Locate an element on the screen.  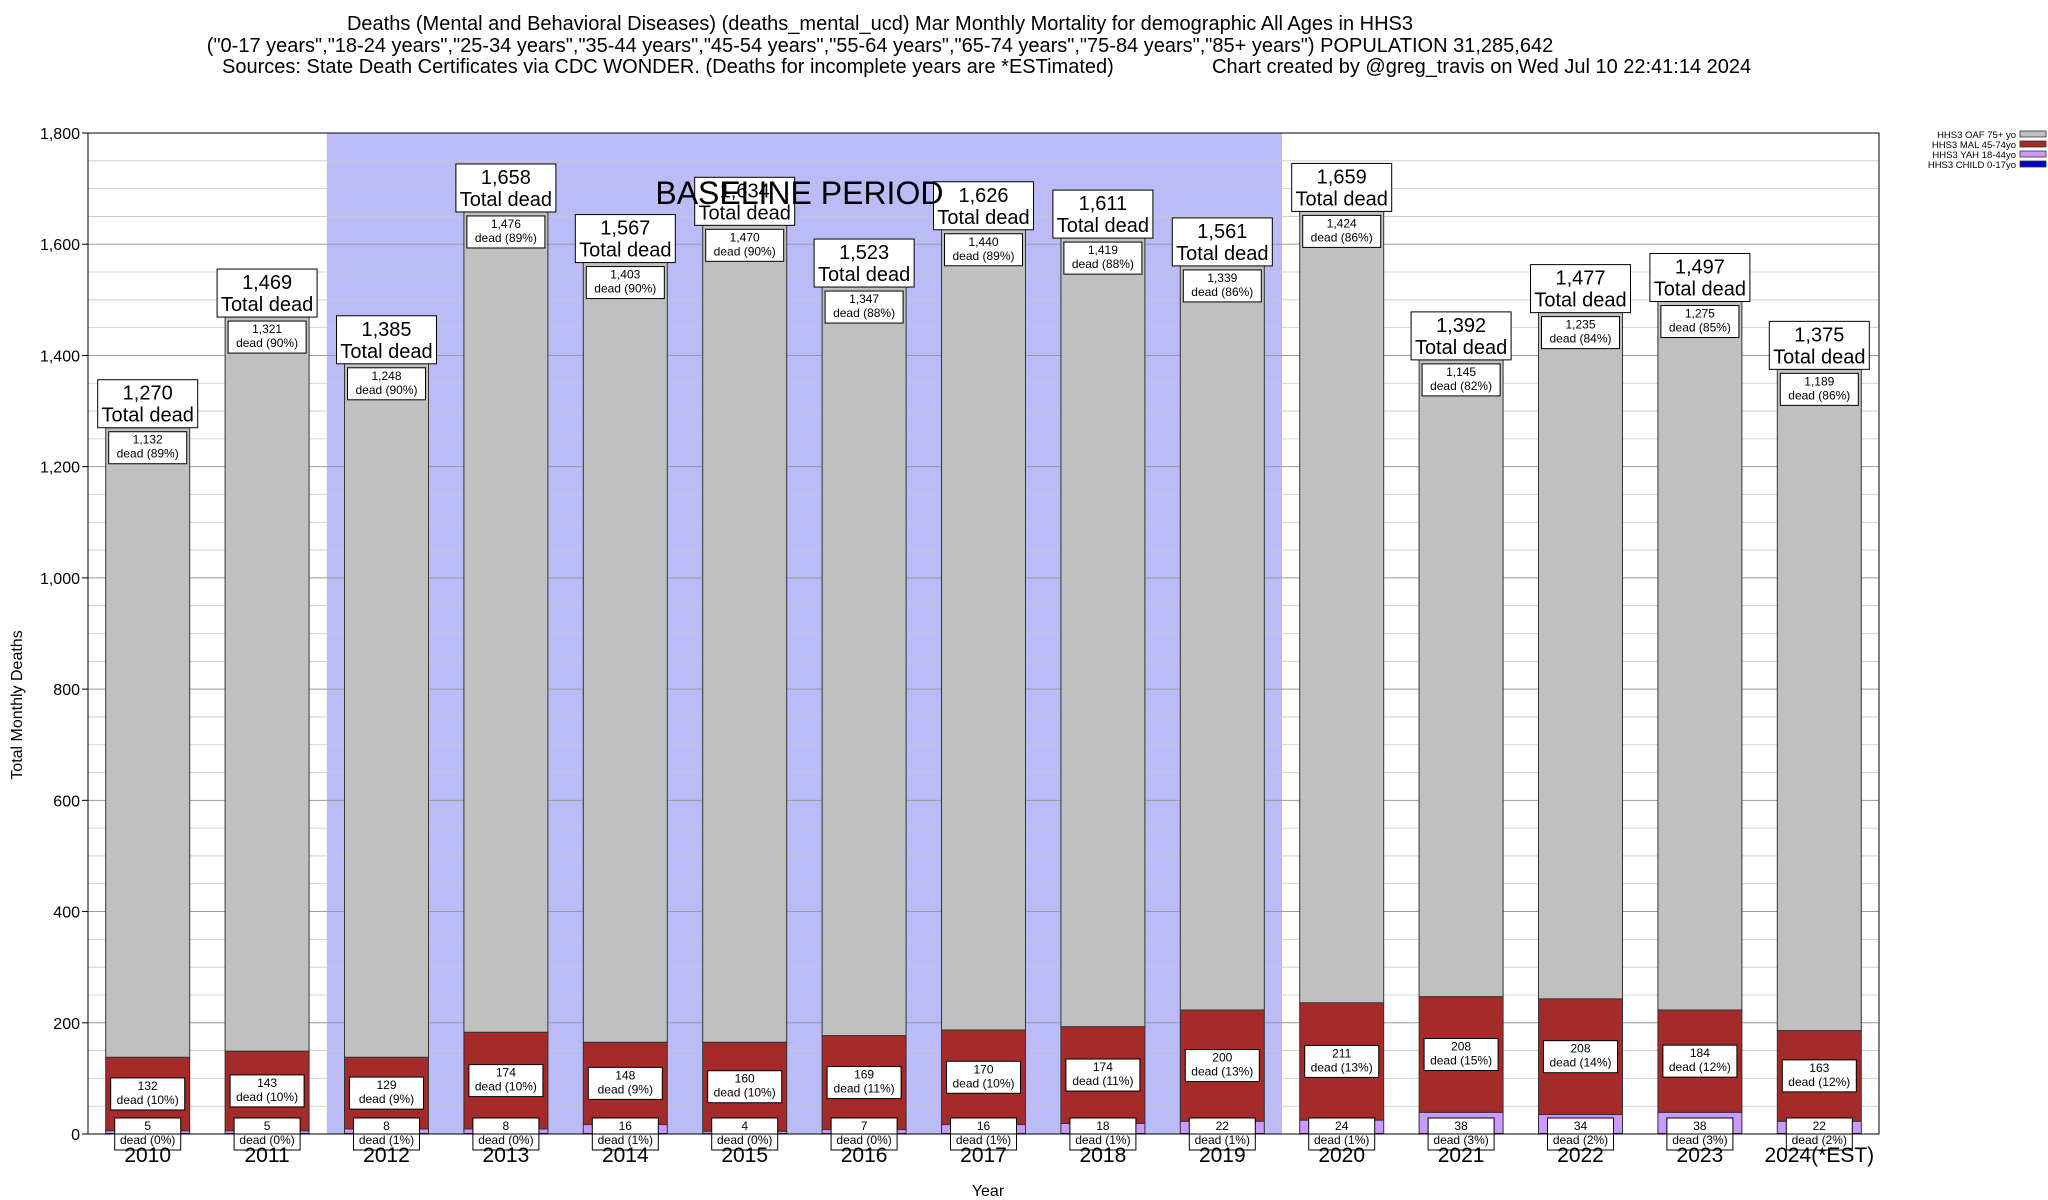
mal-label: dead (9%) is located at coordinates (625, 1089).